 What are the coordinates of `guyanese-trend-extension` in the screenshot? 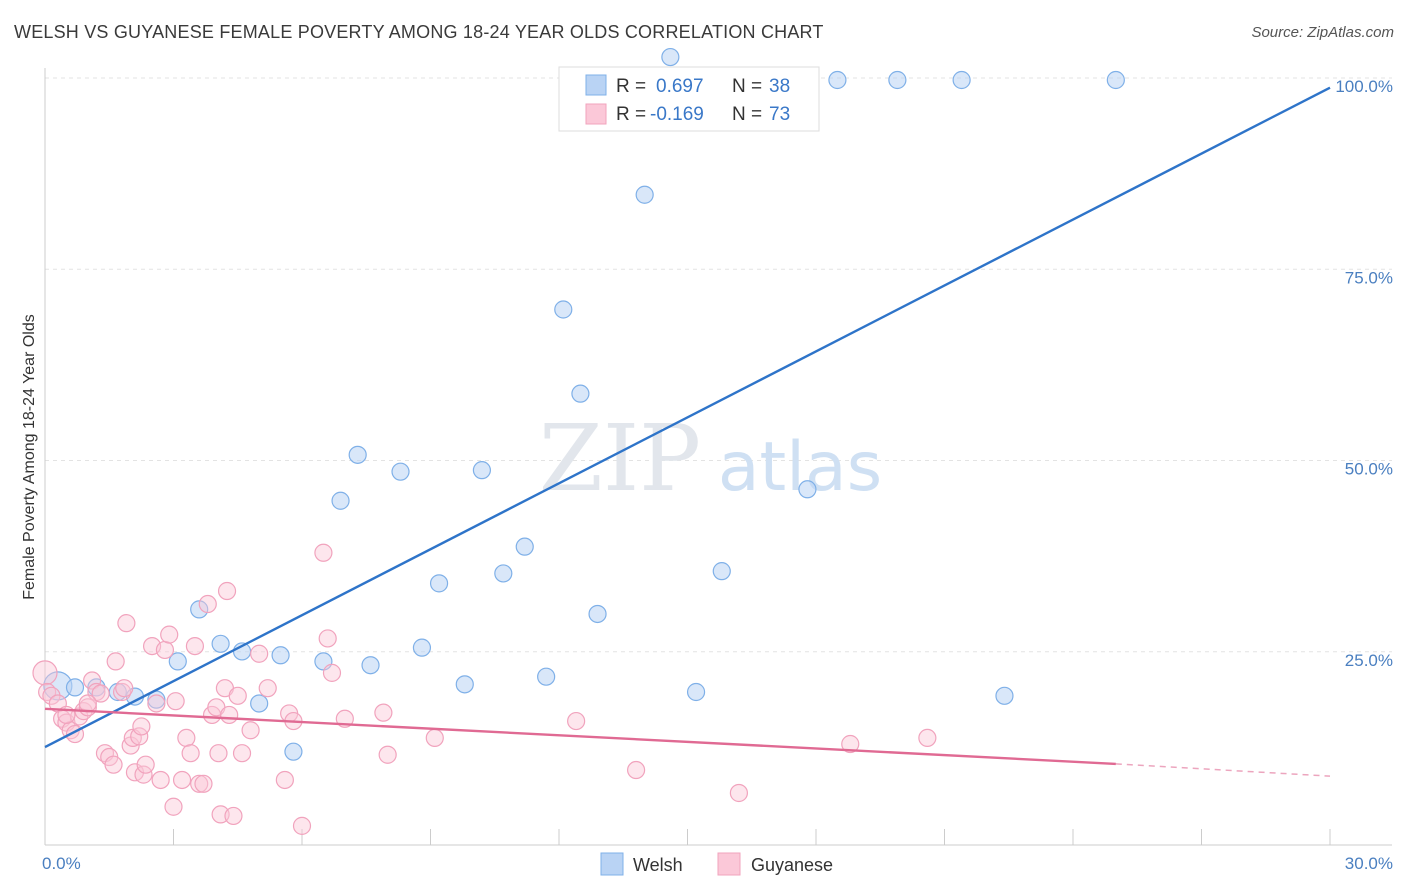 It's located at (1223, 770).